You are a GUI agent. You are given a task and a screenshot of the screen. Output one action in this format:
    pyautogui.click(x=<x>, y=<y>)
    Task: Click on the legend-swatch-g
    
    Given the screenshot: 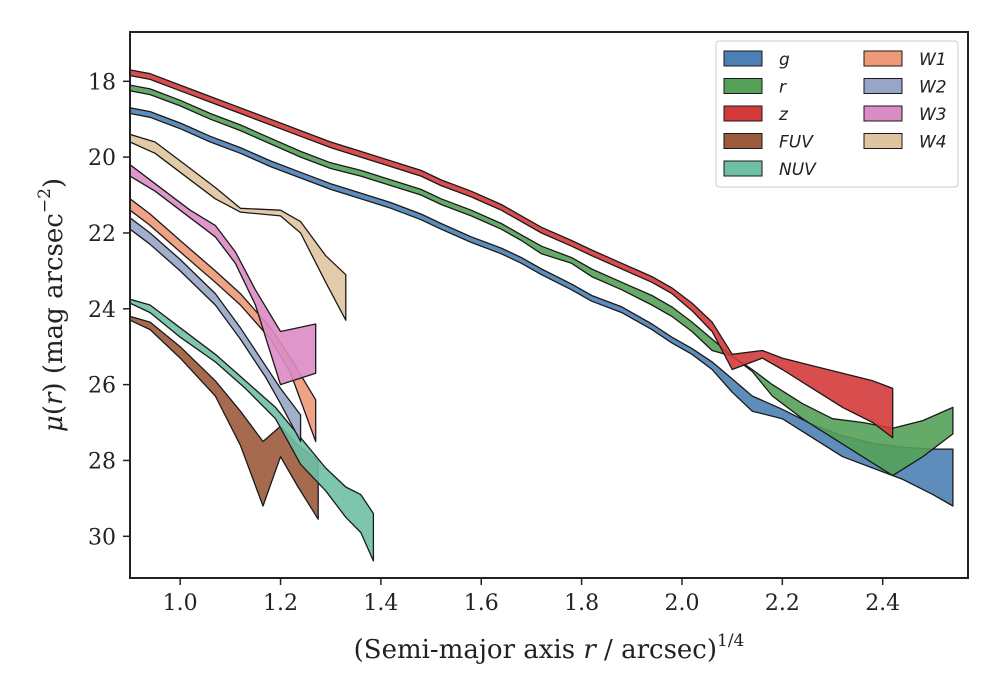 What is the action you would take?
    pyautogui.click(x=743, y=58)
    